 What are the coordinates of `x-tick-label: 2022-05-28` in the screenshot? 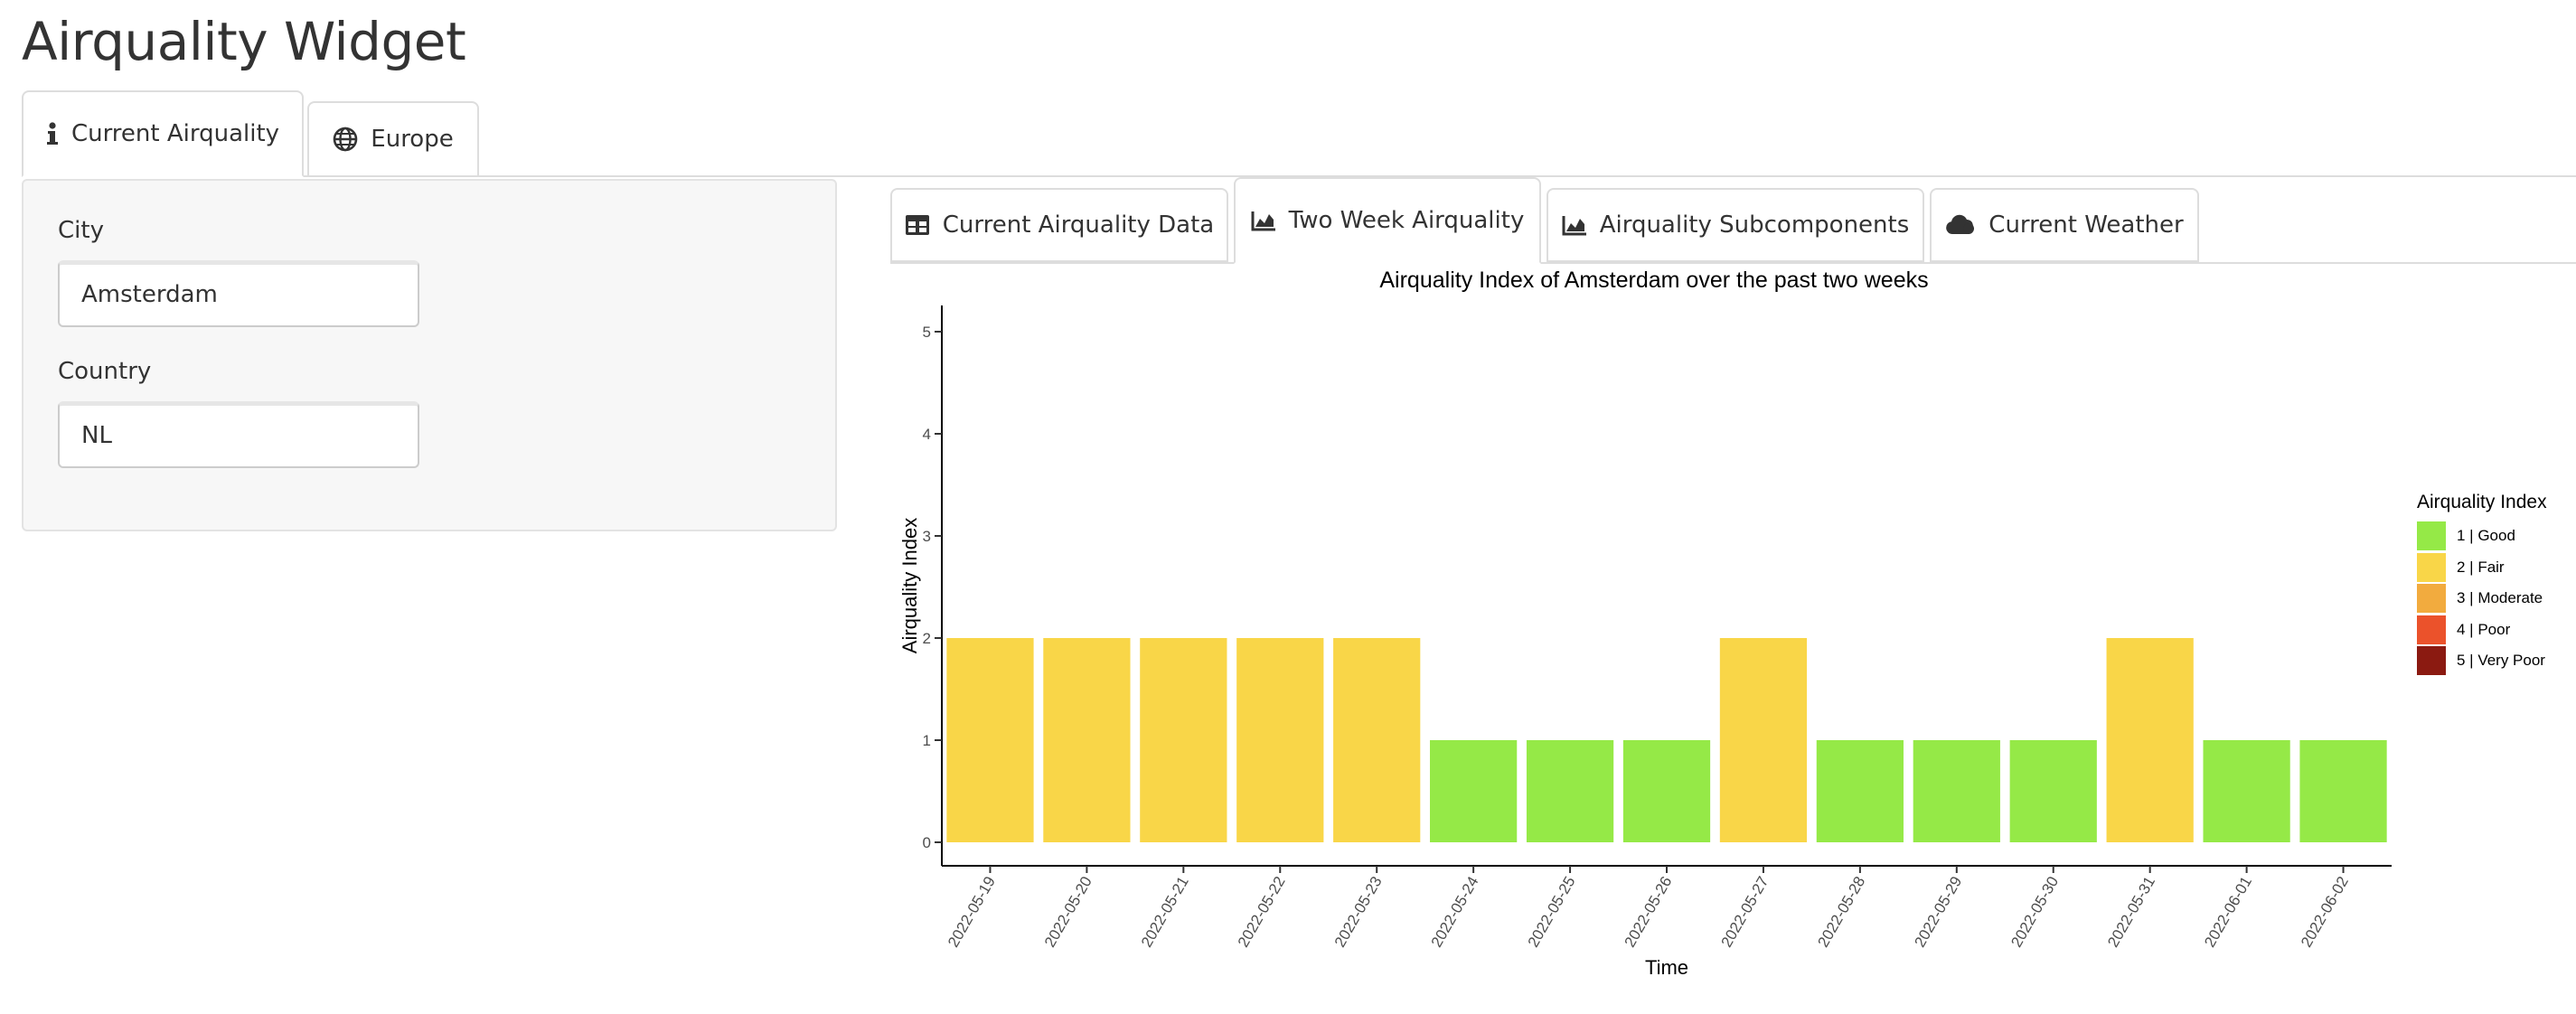 It's located at (1841, 913).